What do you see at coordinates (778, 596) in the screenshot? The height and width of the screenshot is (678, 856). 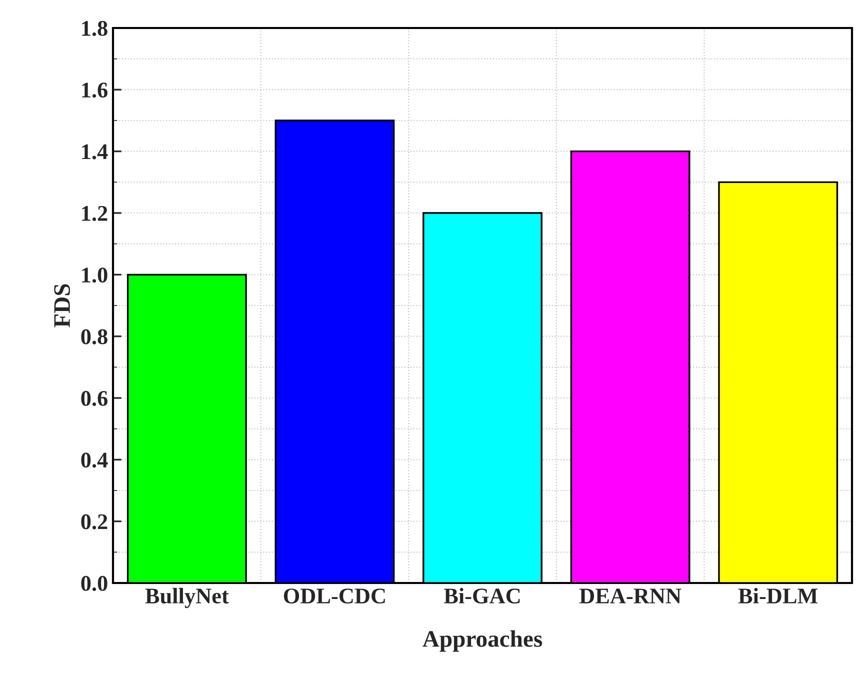 I see `x-tick-label: Bi-DLM` at bounding box center [778, 596].